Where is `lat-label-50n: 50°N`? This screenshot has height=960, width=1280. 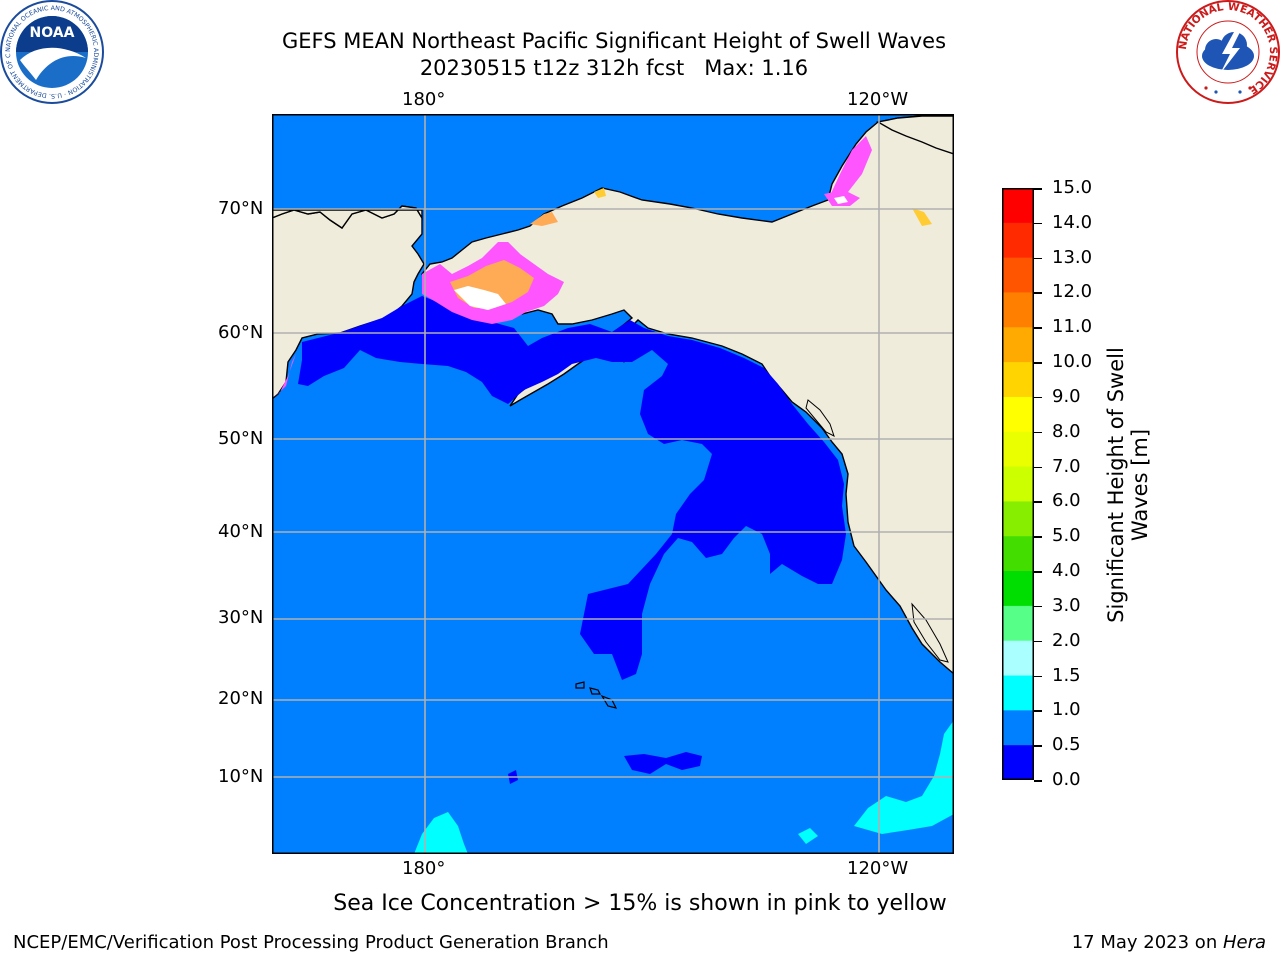 lat-label-50n: 50°N is located at coordinates (241, 438).